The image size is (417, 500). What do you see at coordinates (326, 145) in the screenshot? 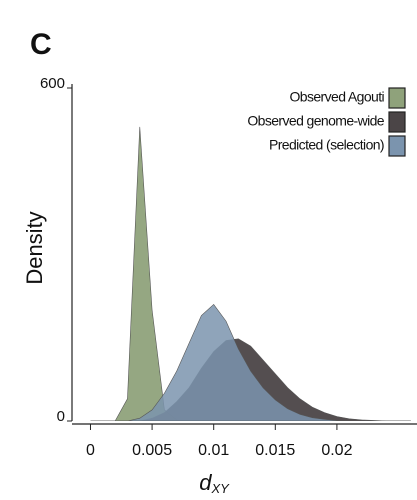
I see `legend-label: Predicted (selection)` at bounding box center [326, 145].